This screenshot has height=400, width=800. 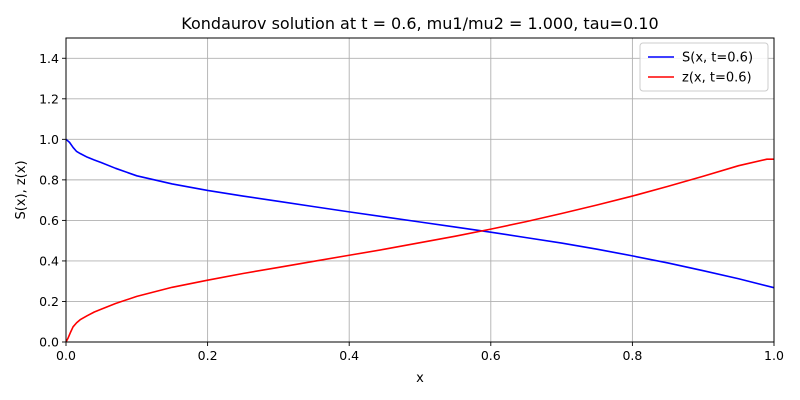 I want to click on legend-box, so click(x=704, y=67).